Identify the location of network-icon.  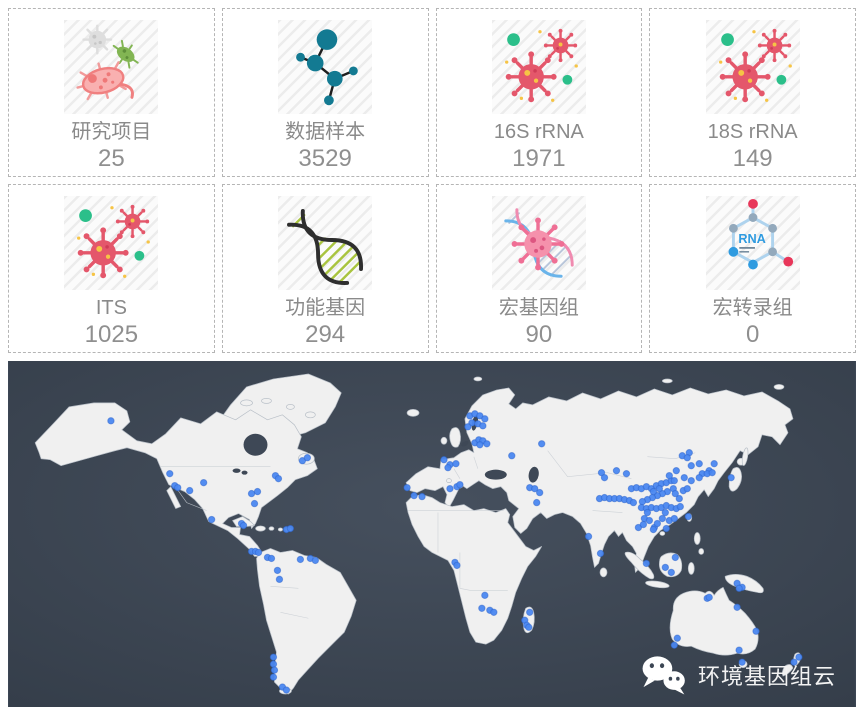
(325, 67).